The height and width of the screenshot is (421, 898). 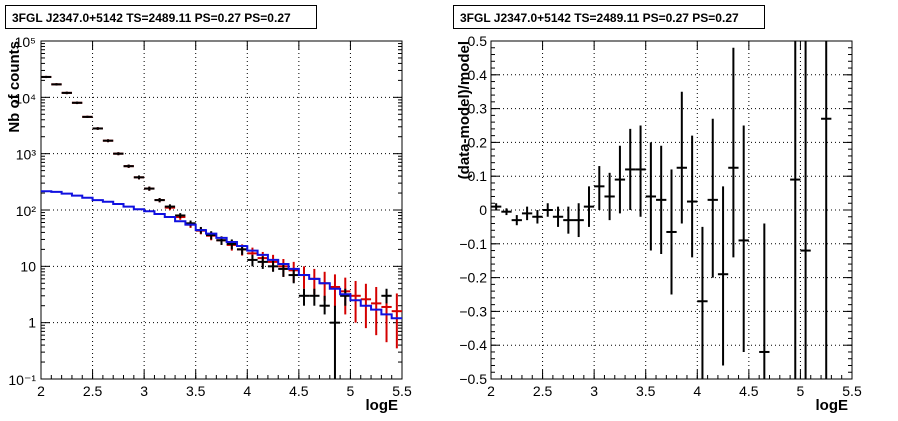 I want to click on y-tick-label: 10⁴, so click(x=25, y=98).